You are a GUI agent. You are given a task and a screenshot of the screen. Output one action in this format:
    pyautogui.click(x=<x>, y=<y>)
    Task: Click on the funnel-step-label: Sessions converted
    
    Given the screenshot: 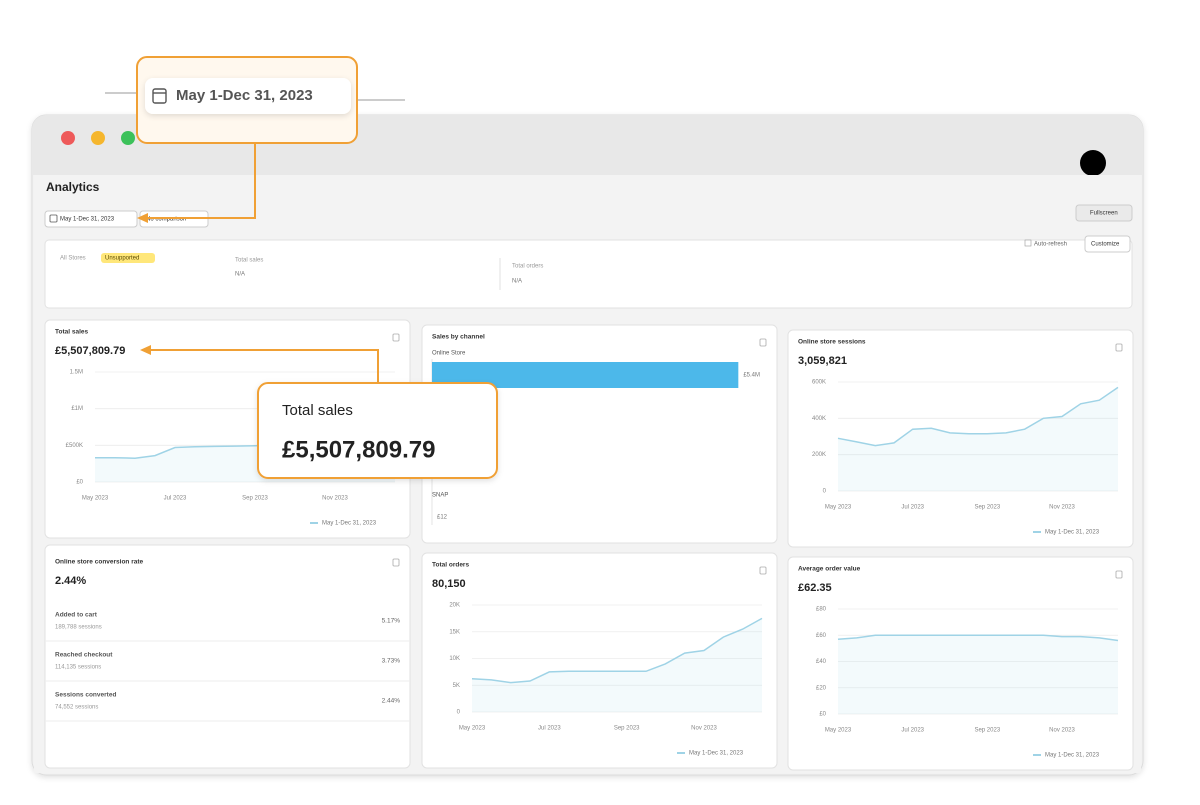 What is the action you would take?
    pyautogui.click(x=85, y=695)
    